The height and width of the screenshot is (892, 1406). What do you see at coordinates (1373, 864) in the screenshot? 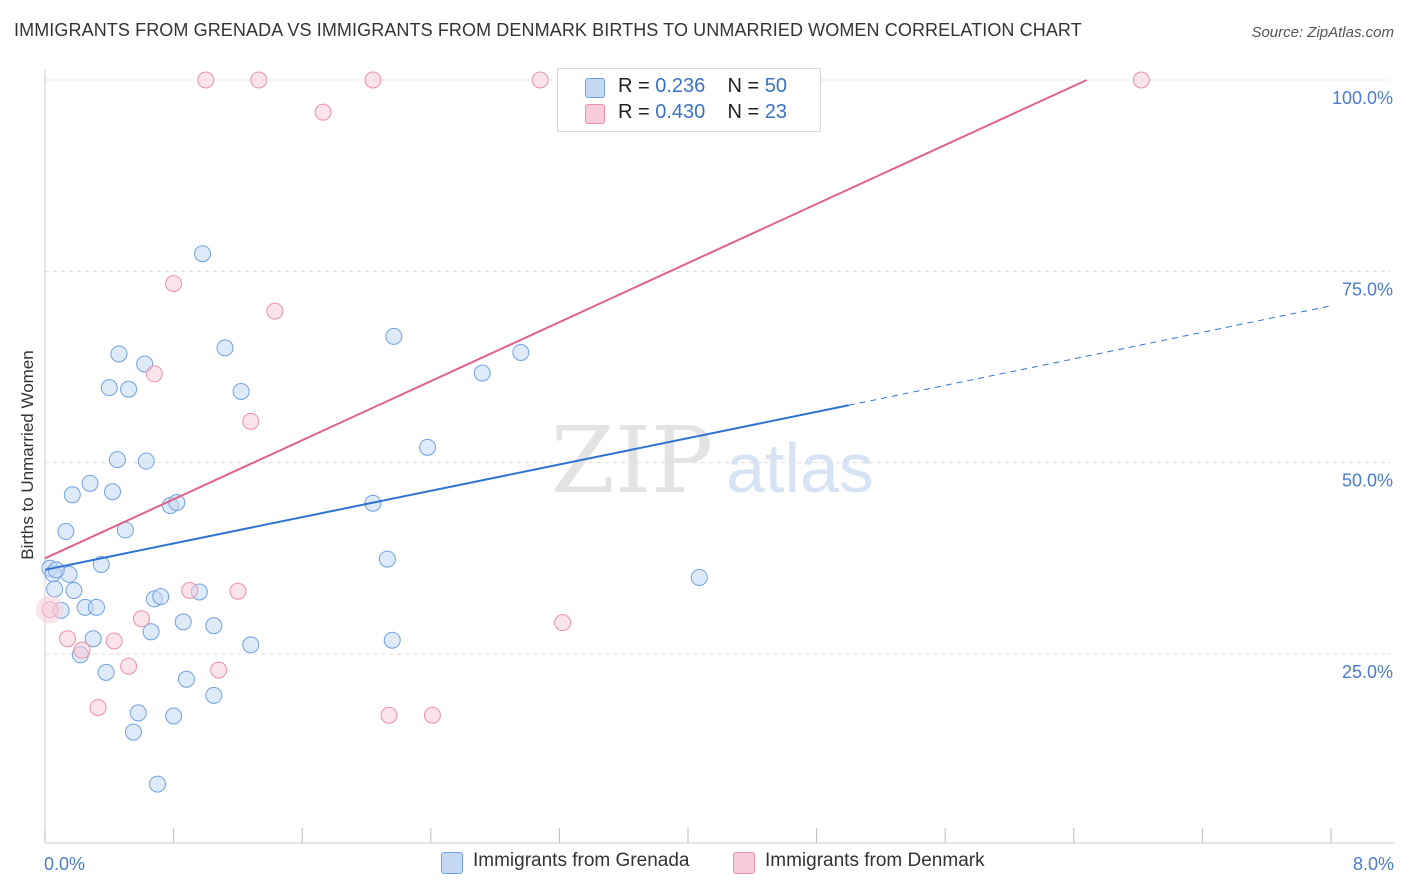
I see `x-tick-max: 8.0%` at bounding box center [1373, 864].